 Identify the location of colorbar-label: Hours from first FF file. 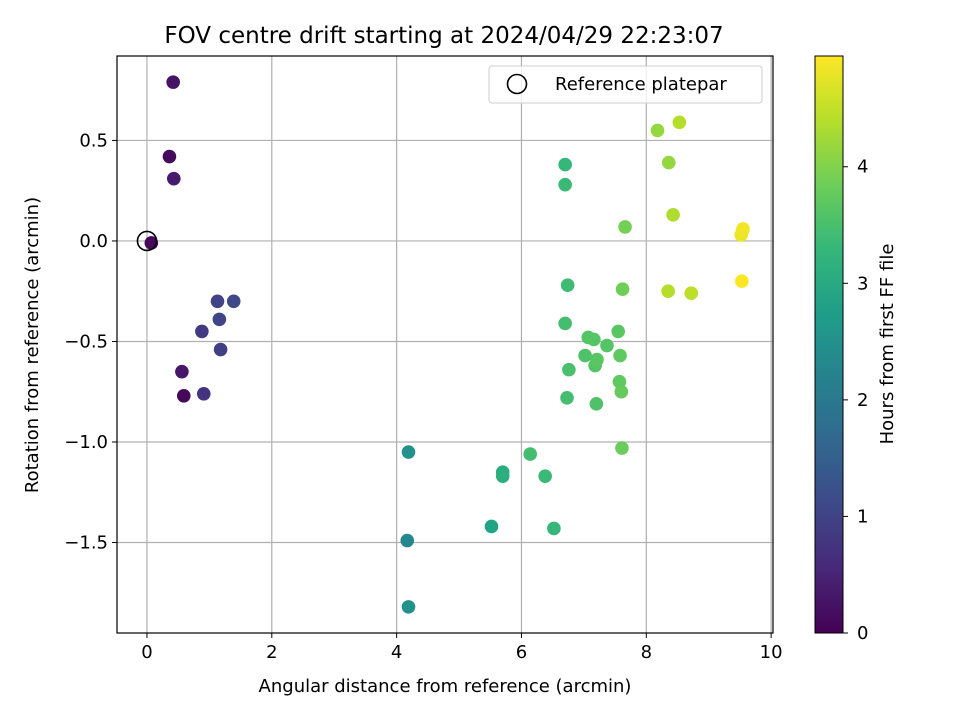
(887, 344).